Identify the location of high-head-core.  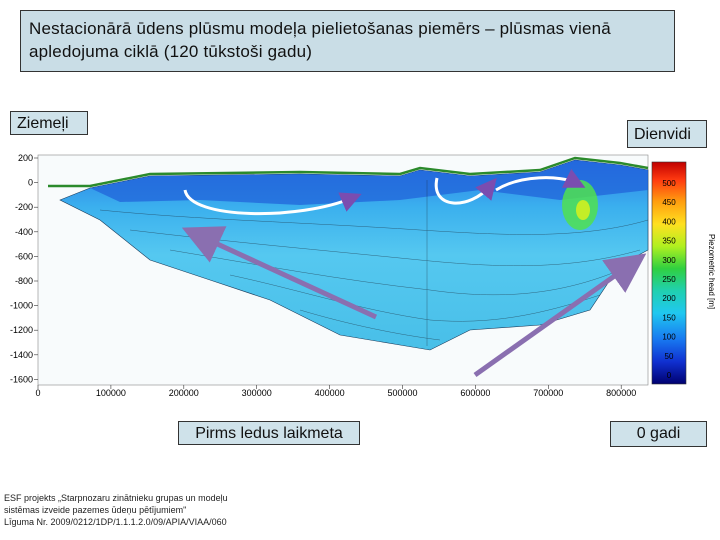
(583, 210).